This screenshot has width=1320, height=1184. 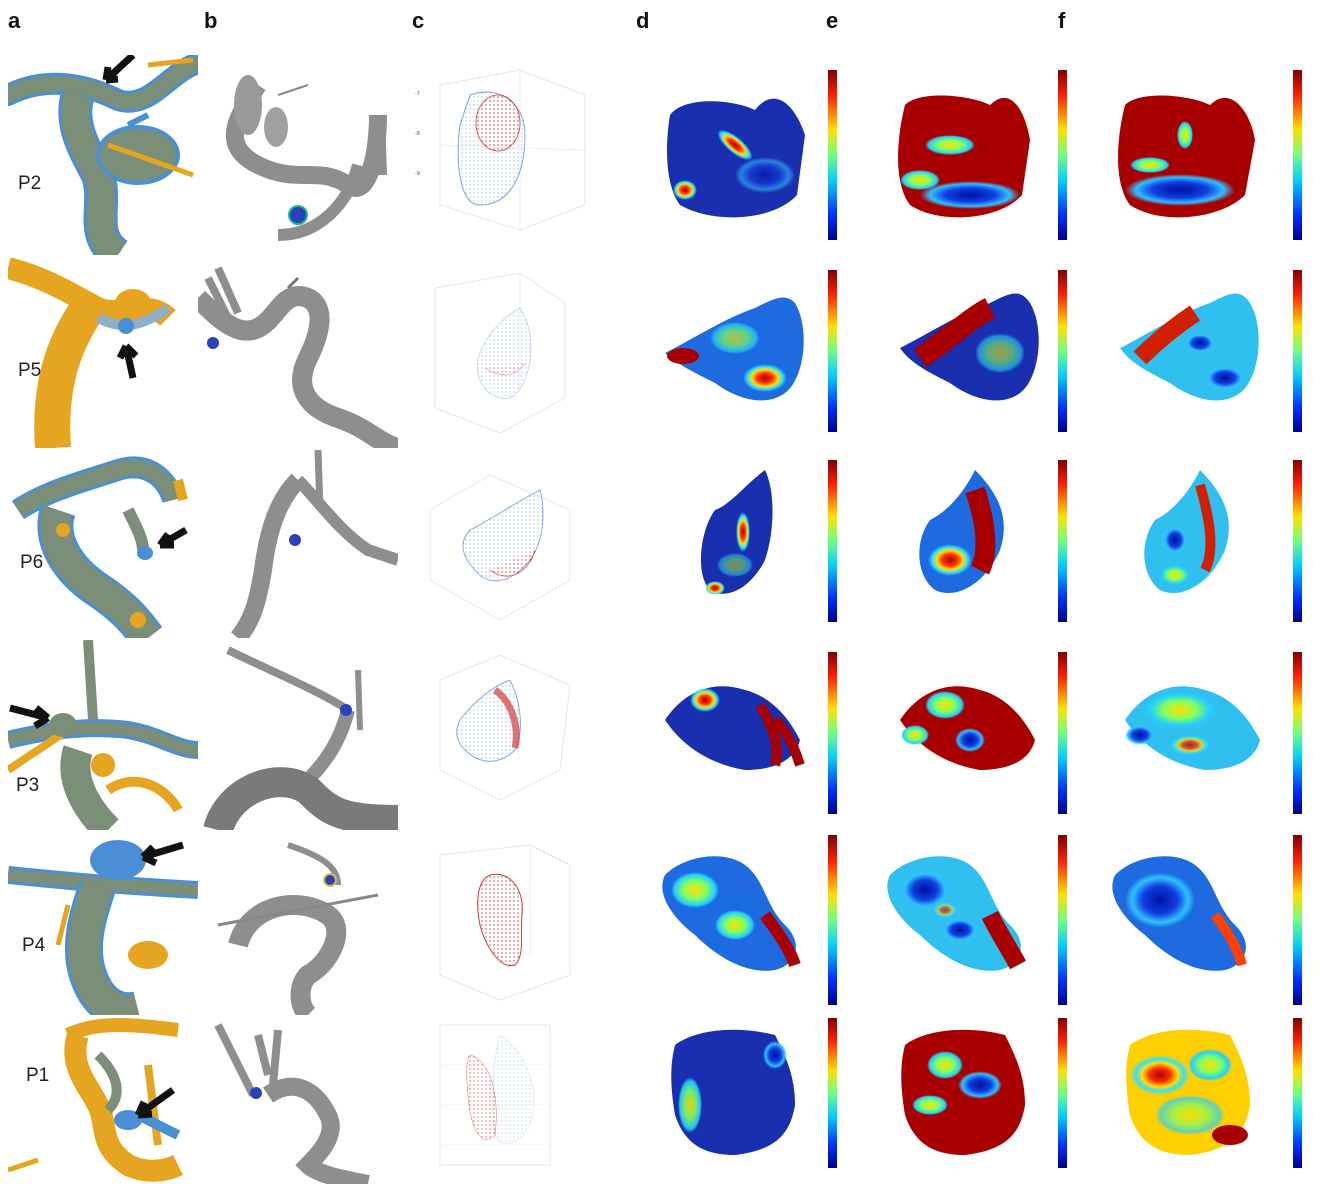 What do you see at coordinates (417, 94) in the screenshot?
I see `svg-text: -7` at bounding box center [417, 94].